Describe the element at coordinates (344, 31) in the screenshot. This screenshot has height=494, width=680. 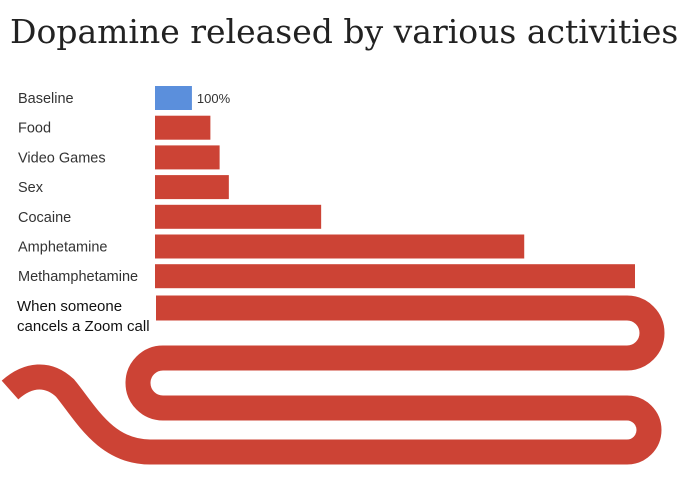
I see `chart-title: Dopamine released by various activities` at that location.